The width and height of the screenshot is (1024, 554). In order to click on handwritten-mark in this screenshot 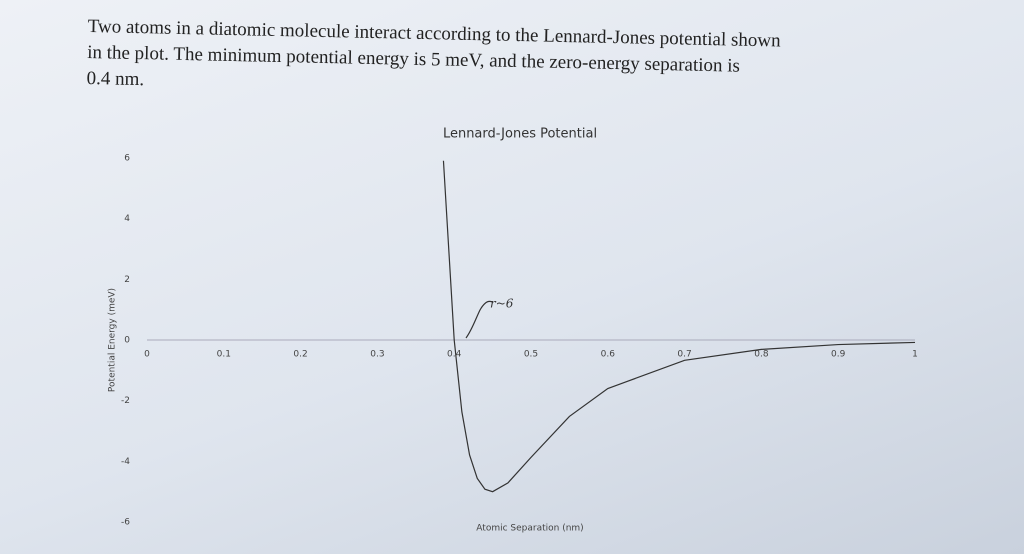, I will do `click(479, 319)`.